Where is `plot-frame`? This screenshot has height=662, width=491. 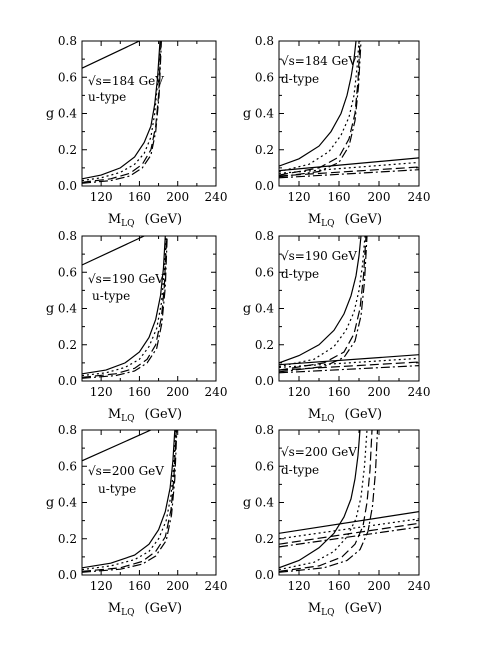 plot-frame is located at coordinates (149, 113).